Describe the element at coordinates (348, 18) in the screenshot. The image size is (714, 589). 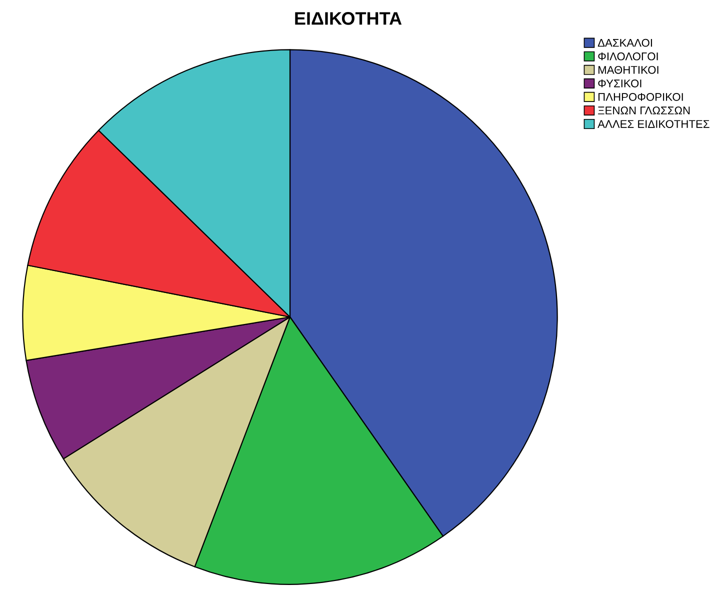
I see `chart-title: ΕΙΔΙΚΟΤΗΤΑ` at that location.